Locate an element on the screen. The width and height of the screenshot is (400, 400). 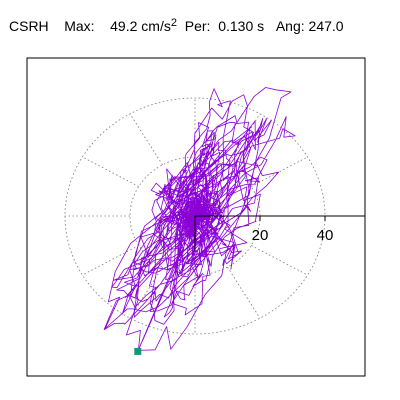
peak-marker is located at coordinates (138, 351).